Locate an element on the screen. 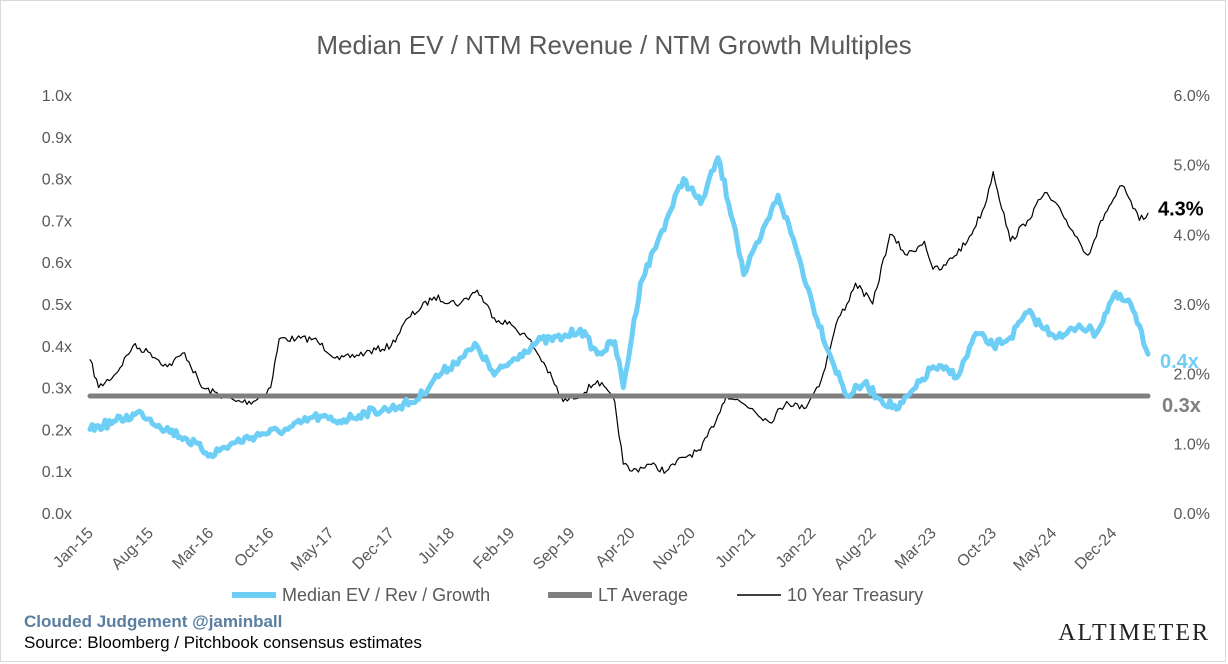  x-tick-label: May-24 is located at coordinates (1035, 550).